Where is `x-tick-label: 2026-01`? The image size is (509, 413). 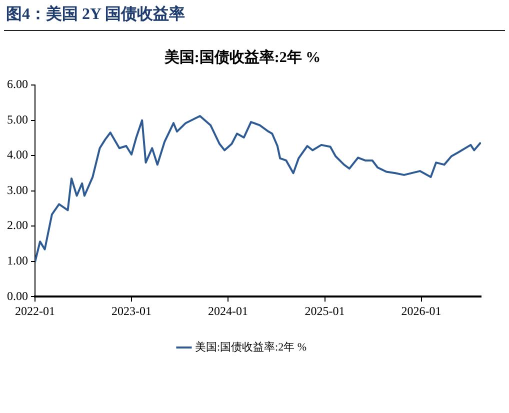
x-tick-label: 2026-01 is located at coordinates (421, 311).